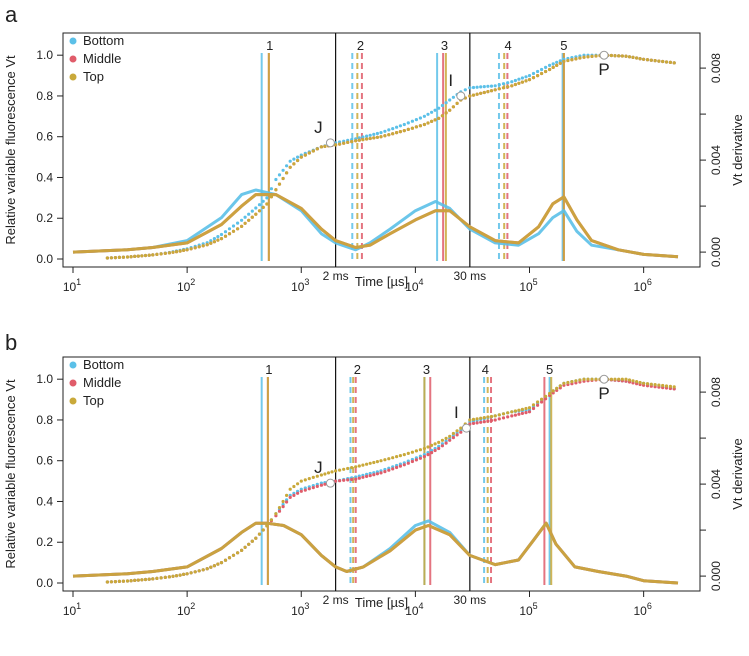 The image size is (749, 656). Describe the element at coordinates (535, 282) in the screenshot. I see `x-tick-exponent: 5` at that location.